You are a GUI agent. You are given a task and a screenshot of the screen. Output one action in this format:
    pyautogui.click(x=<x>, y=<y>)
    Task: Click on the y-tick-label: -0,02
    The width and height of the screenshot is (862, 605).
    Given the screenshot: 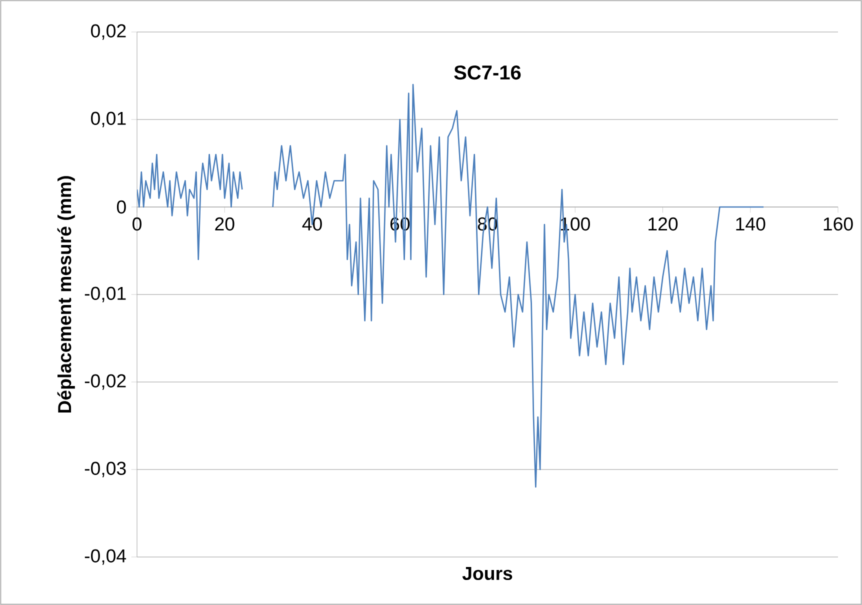 What is the action you would take?
    pyautogui.click(x=105, y=382)
    